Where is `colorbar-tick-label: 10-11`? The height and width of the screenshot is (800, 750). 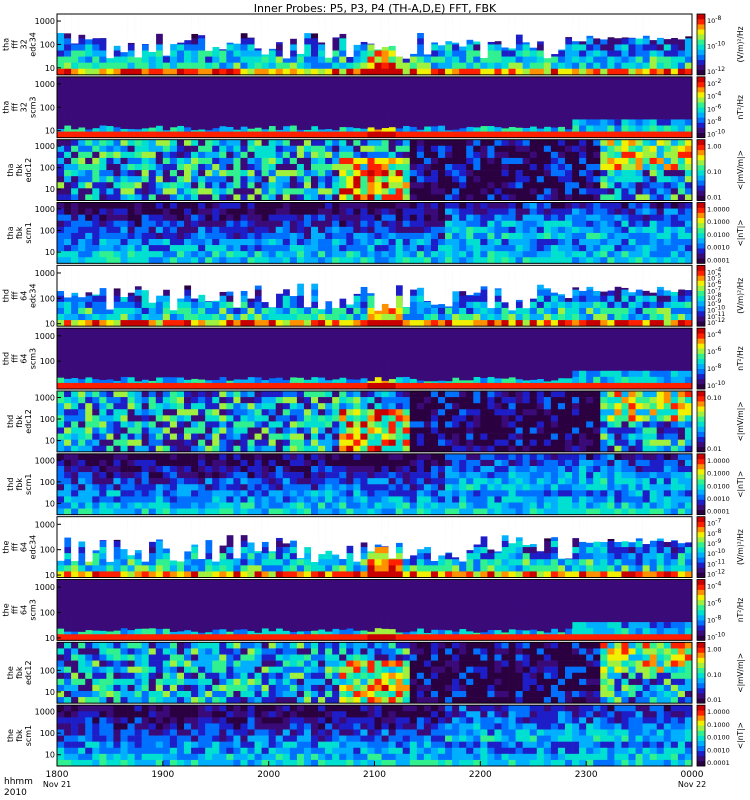 colorbar-tick-label: 10-11 is located at coordinates (716, 316).